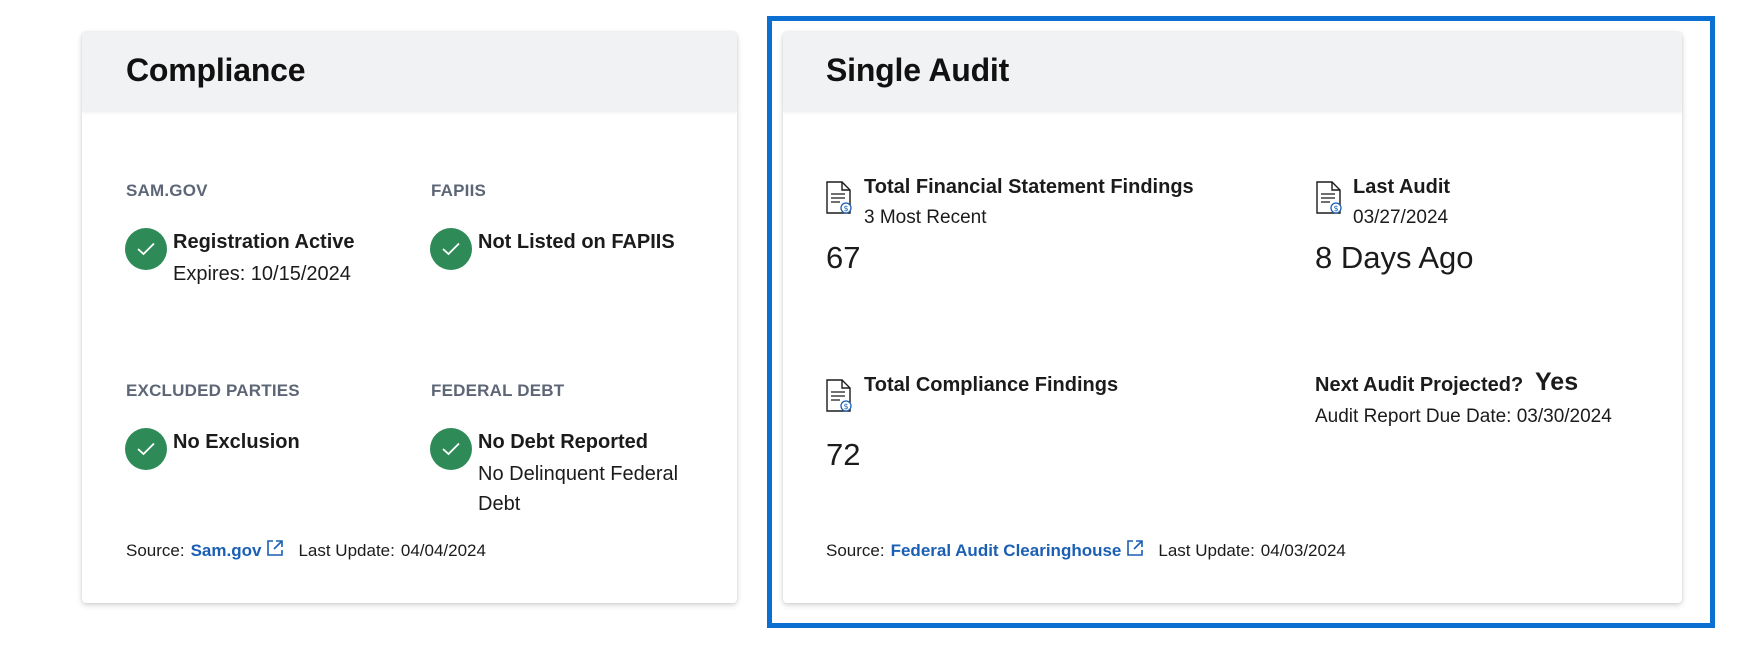 The height and width of the screenshot is (651, 1757). I want to click on compliance-findings-value: 72, so click(843, 454).